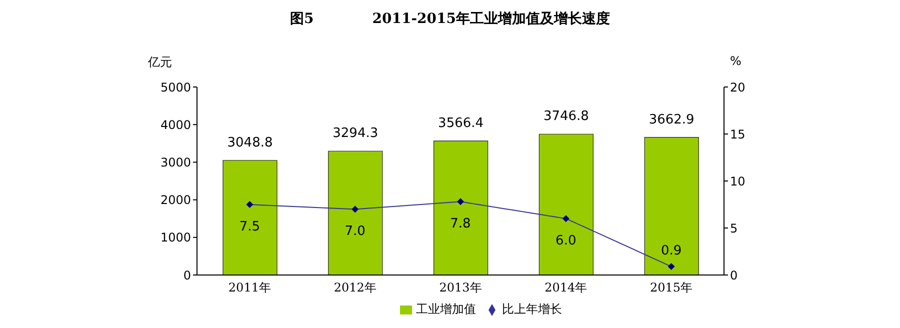 This screenshot has height=328, width=900. I want to click on data-label: 7.0, so click(355, 232).